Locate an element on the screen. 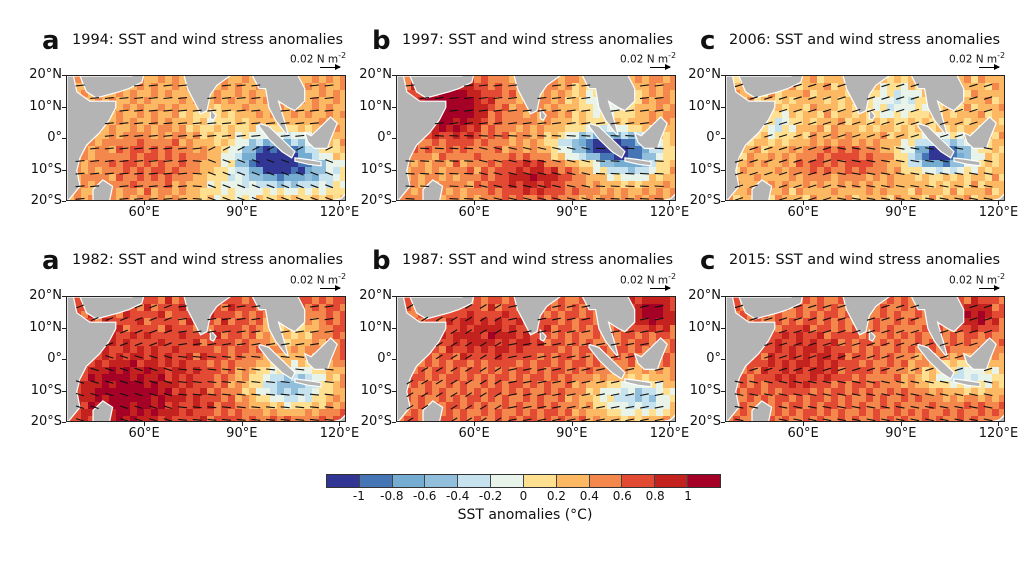 Image resolution: width=1024 pixels, height=573 pixels. panel-letter: c is located at coordinates (708, 41).